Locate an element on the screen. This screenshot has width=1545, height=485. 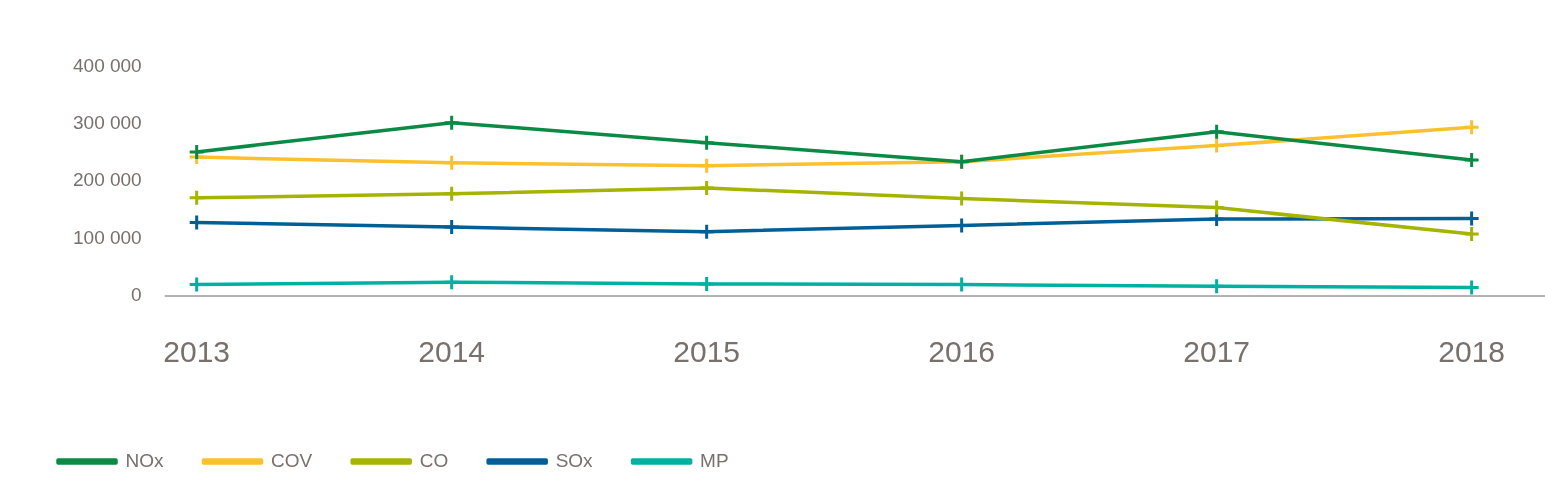
y-tick-label: 400 000 is located at coordinates (107, 65).